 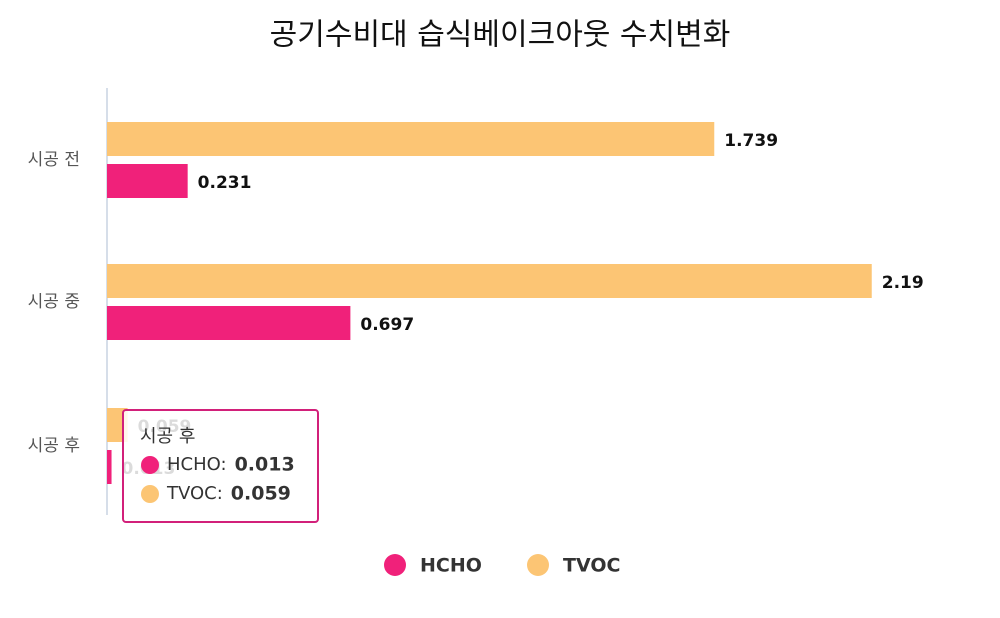 I want to click on tooltip-value: 0.059, so click(x=261, y=494).